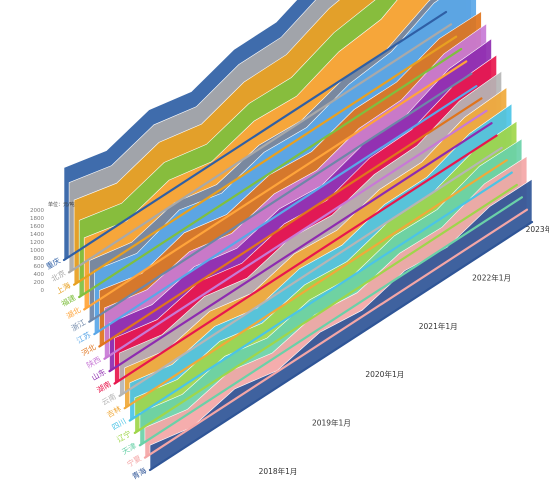 The width and height of the screenshot is (549, 488). What do you see at coordinates (39, 259) in the screenshot?
I see `y-tick-7: 800` at bounding box center [39, 259].